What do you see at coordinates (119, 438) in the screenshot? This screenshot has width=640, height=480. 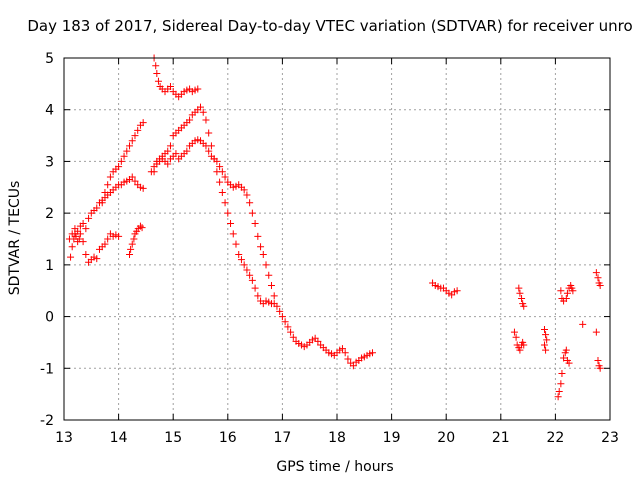 I see `x-tick-label: 14` at bounding box center [119, 438].